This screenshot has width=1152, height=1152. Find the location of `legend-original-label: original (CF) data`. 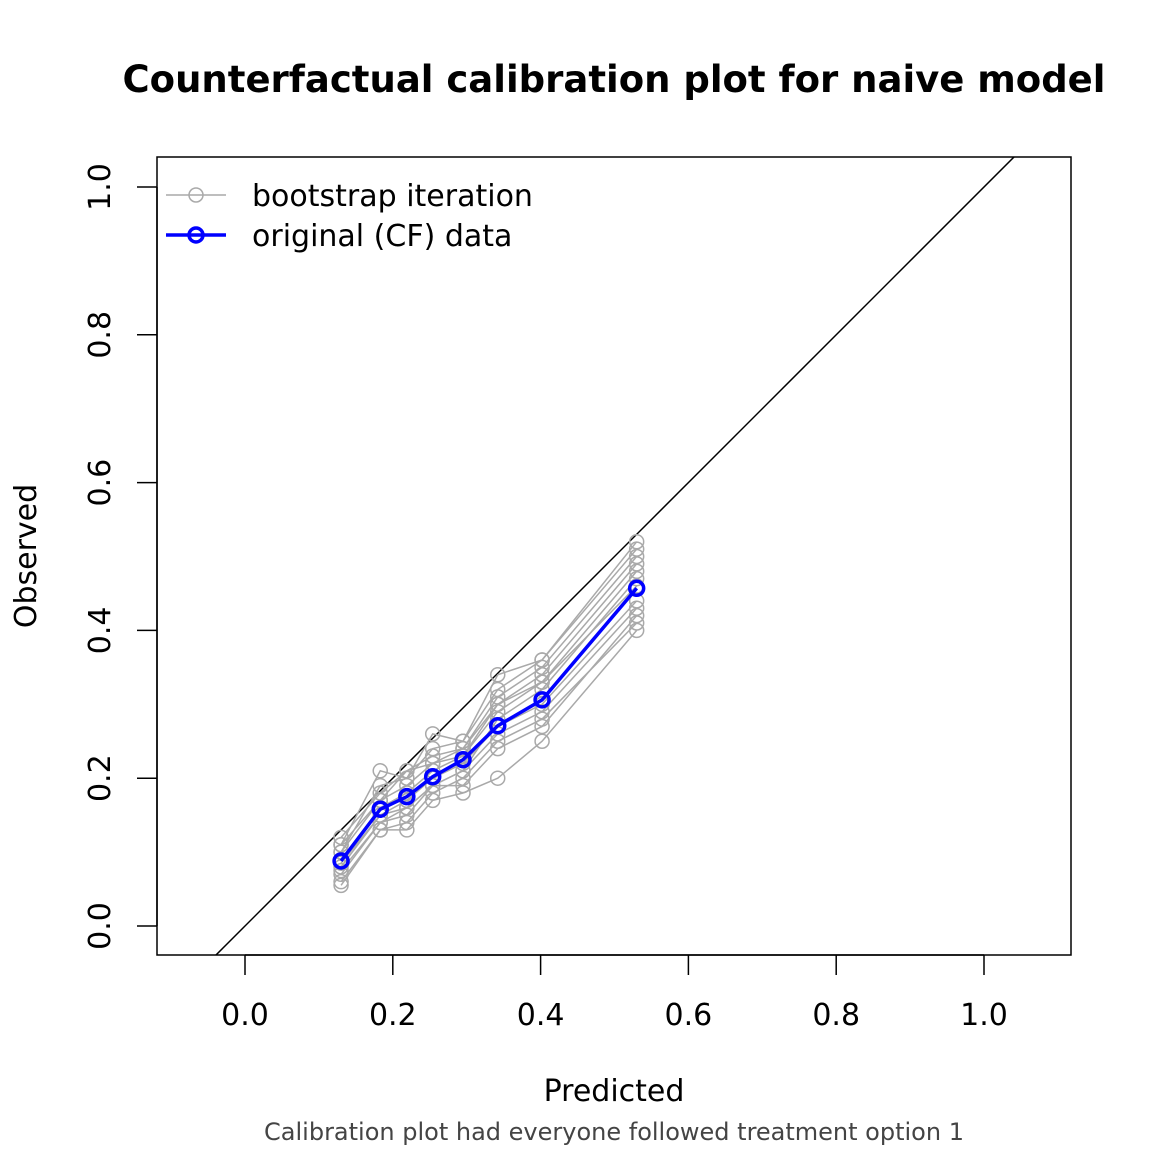

legend-original-label: original (CF) data is located at coordinates (382, 236).